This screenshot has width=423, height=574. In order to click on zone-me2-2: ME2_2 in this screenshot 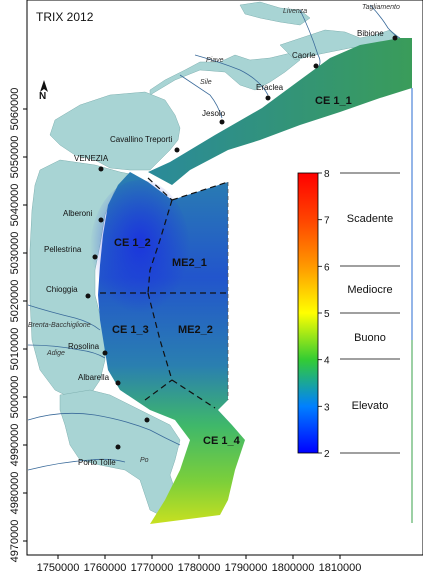, I will do `click(195, 330)`.